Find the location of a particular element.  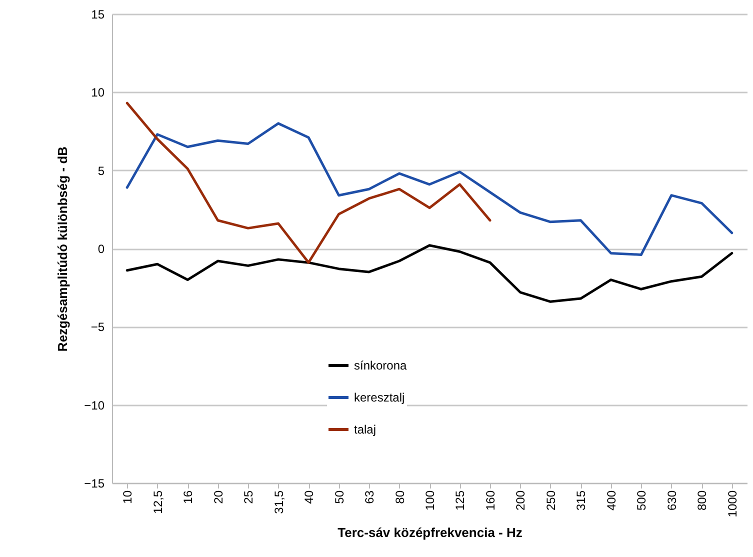

x-tick-label: 630 is located at coordinates (671, 500).